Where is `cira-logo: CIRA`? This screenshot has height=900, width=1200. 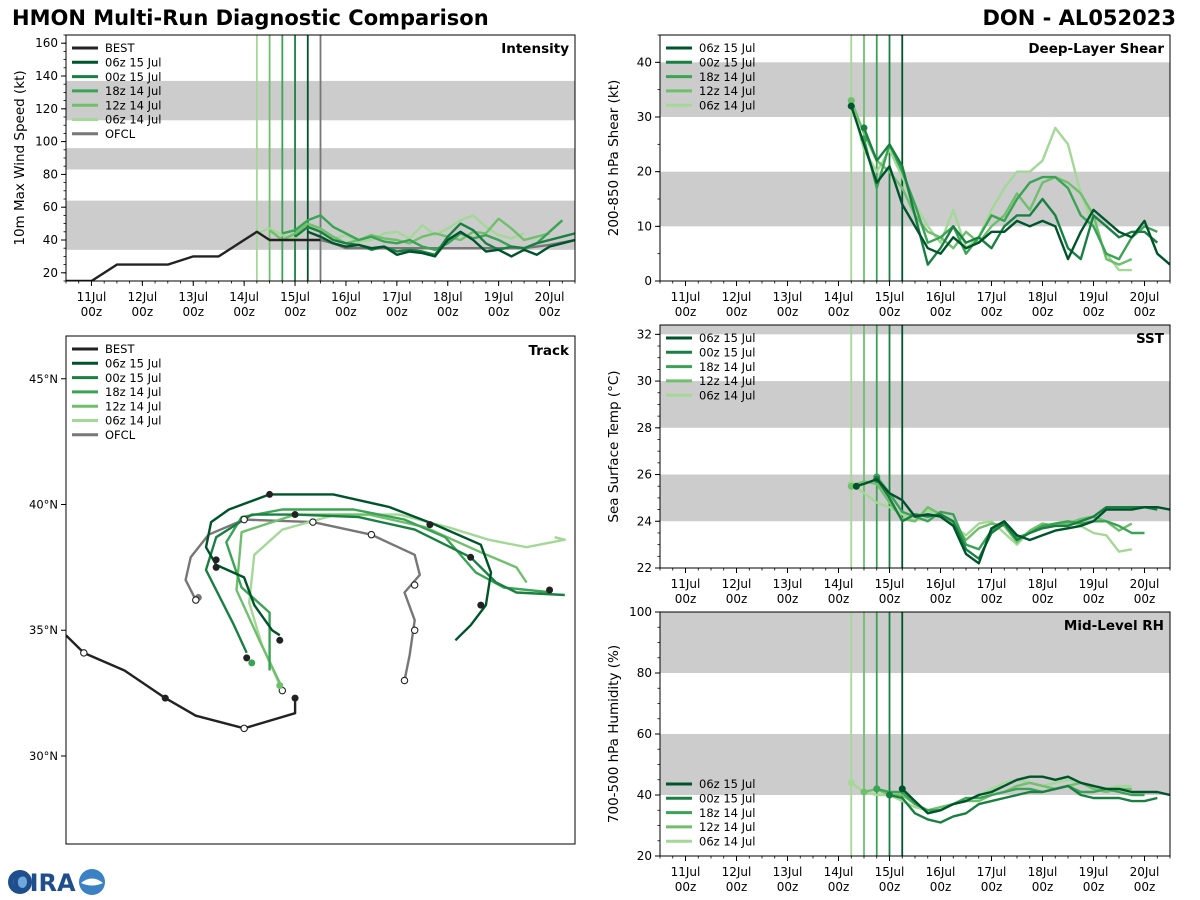 cira-logo: CIRA is located at coordinates (56, 883).